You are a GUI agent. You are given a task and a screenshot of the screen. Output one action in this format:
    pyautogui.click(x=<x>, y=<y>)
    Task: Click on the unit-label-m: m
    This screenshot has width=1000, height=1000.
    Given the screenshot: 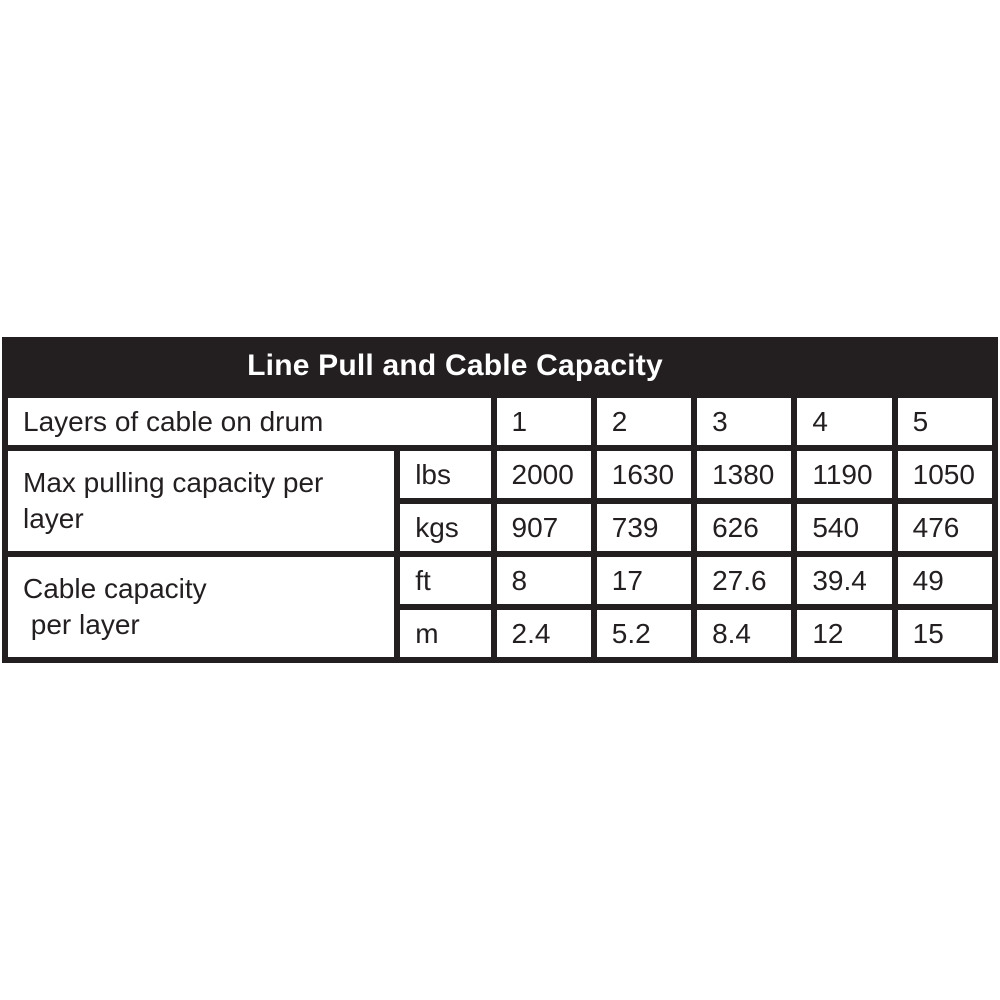 What is the action you would take?
    pyautogui.click(x=445, y=633)
    